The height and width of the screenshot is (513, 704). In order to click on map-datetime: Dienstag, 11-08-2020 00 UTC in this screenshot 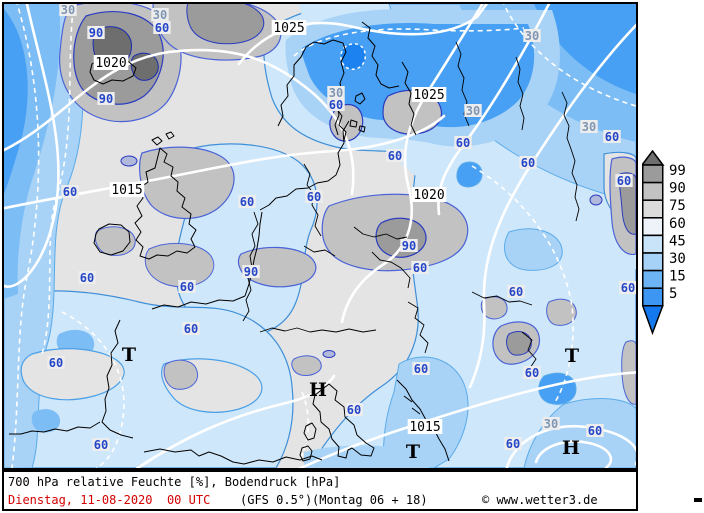, I will do `click(109, 500)`.